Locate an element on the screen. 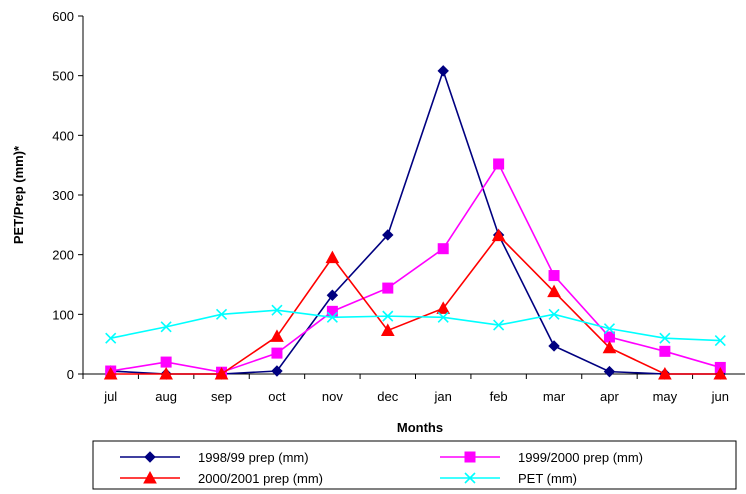 The height and width of the screenshot is (494, 746). series-line is located at coordinates (415, 325).